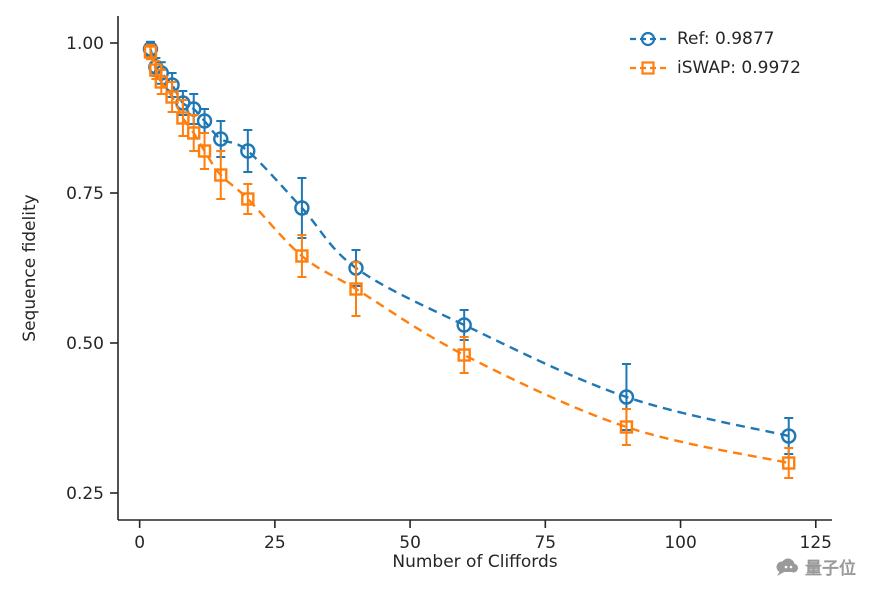  I want to click on svg-text: 25, so click(275, 543).